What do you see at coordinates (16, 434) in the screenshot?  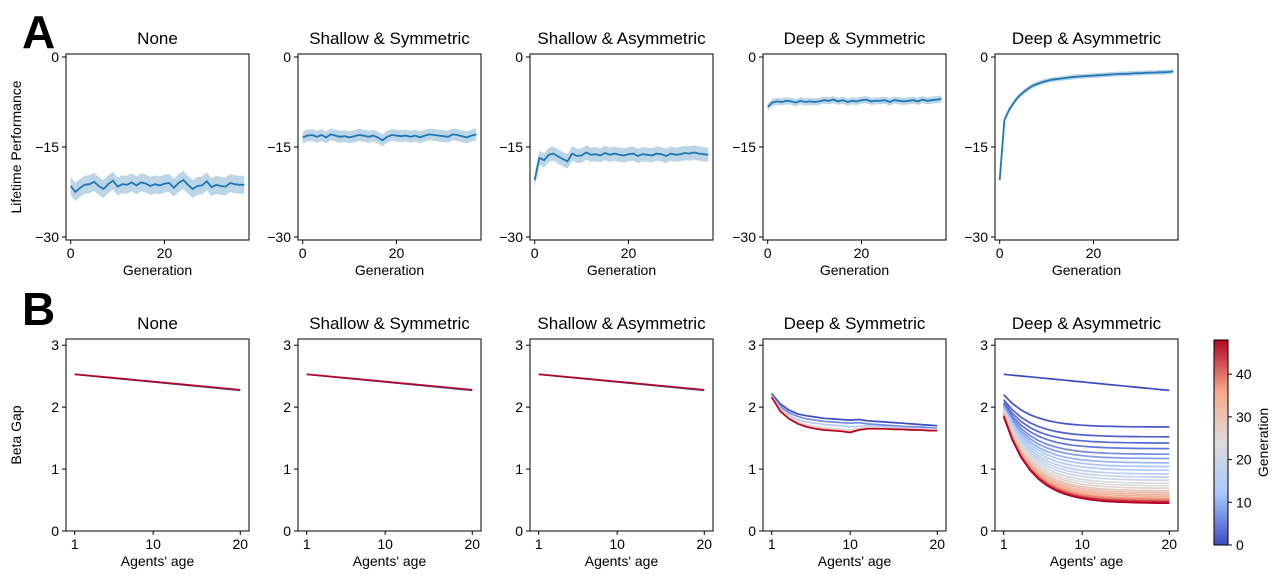 I see `y-axis-label: Beta Gap` at bounding box center [16, 434].